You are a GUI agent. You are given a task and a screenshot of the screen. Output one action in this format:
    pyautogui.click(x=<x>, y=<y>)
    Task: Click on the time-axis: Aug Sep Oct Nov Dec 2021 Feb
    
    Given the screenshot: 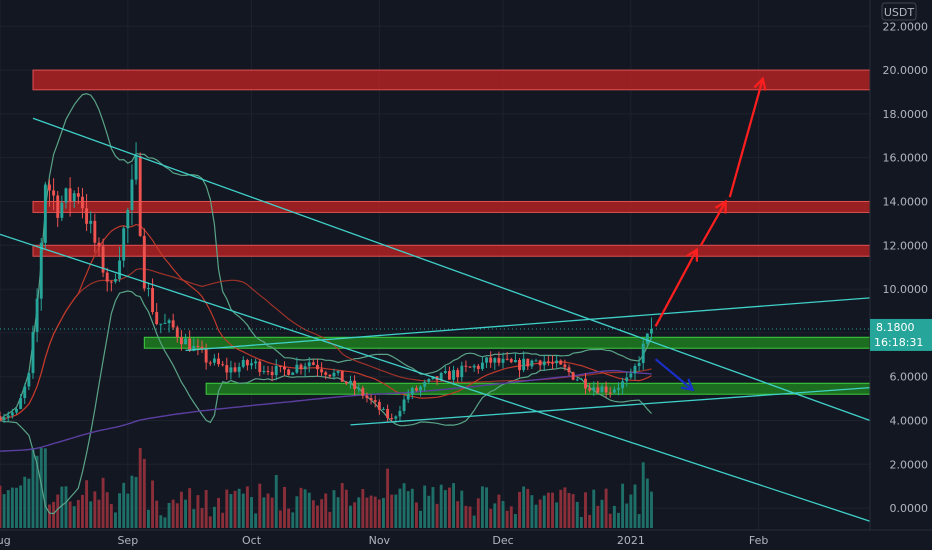 What is the action you would take?
    pyautogui.click(x=384, y=540)
    